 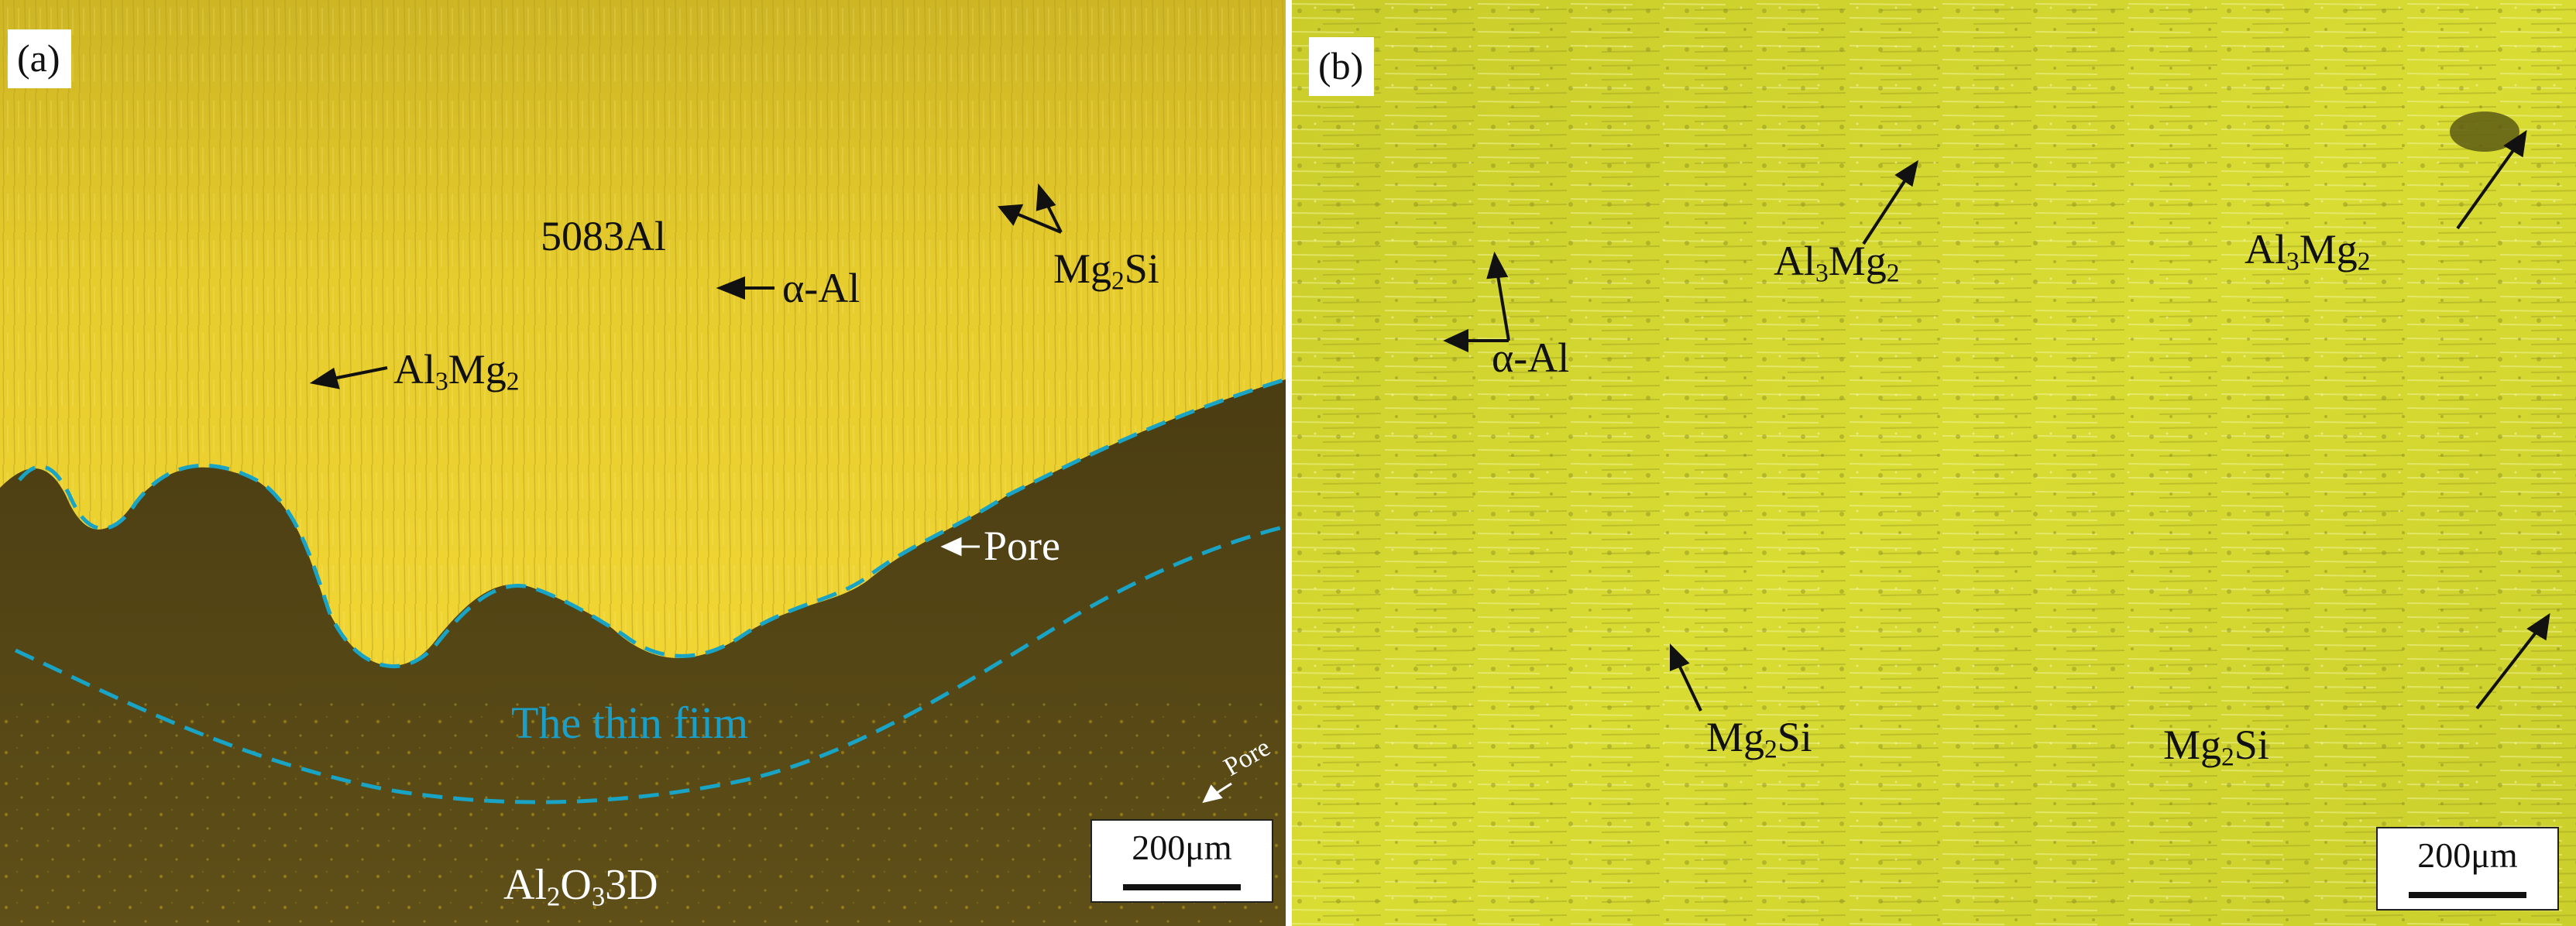 I want to click on panel-b-scale-bar: 200μm, so click(x=2467, y=869).